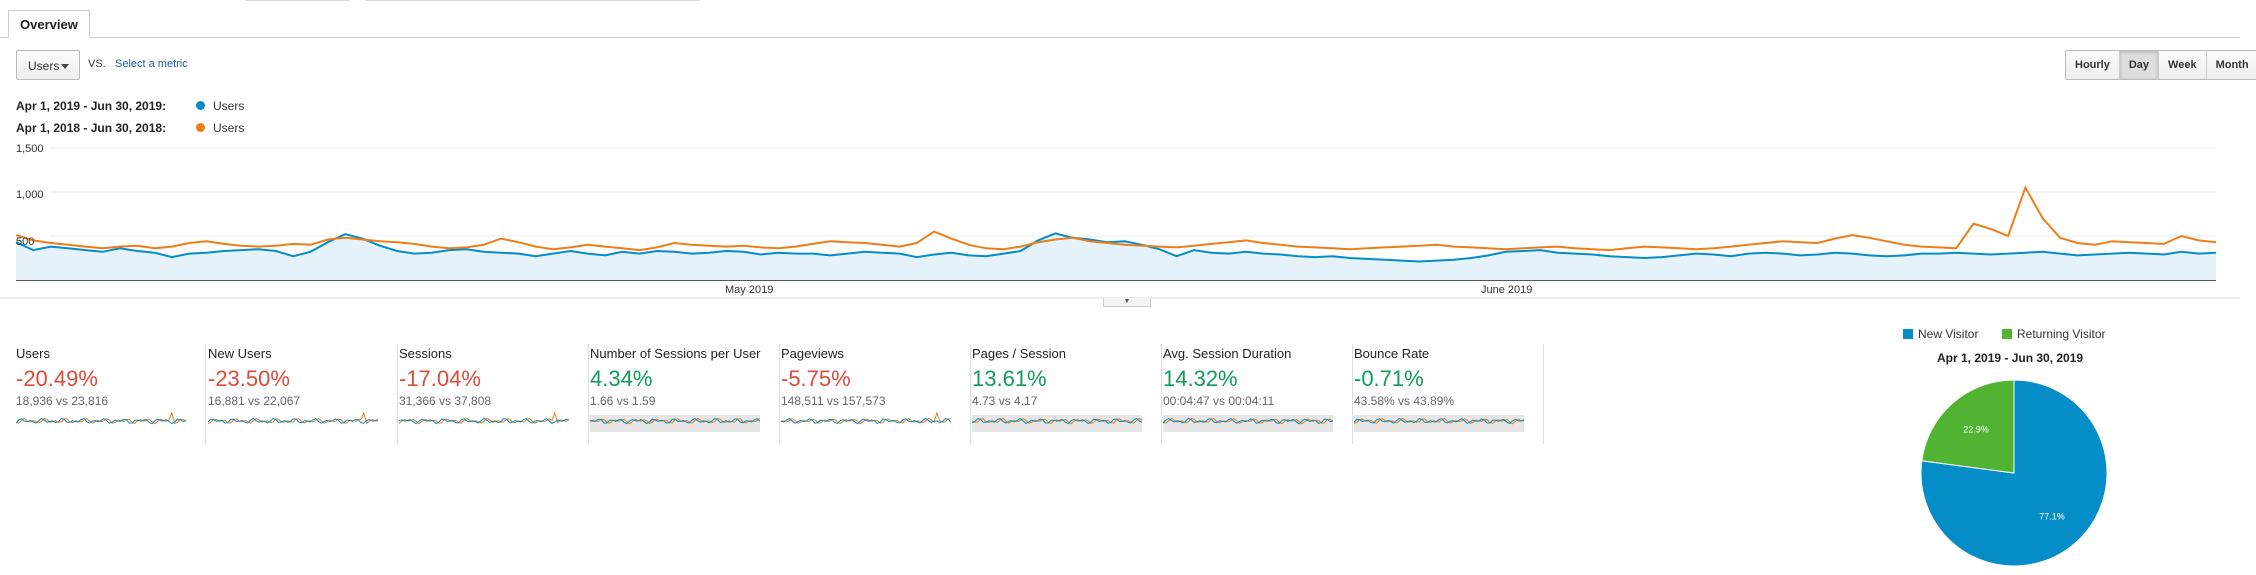 The height and width of the screenshot is (575, 2256). I want to click on x-tick-june-2019: June 2019, so click(1507, 290).